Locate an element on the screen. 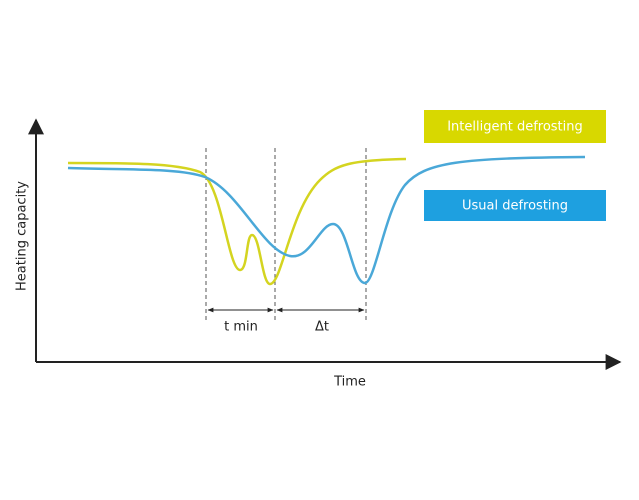 The width and height of the screenshot is (639, 500). x-axis-label: Time is located at coordinates (349, 382).